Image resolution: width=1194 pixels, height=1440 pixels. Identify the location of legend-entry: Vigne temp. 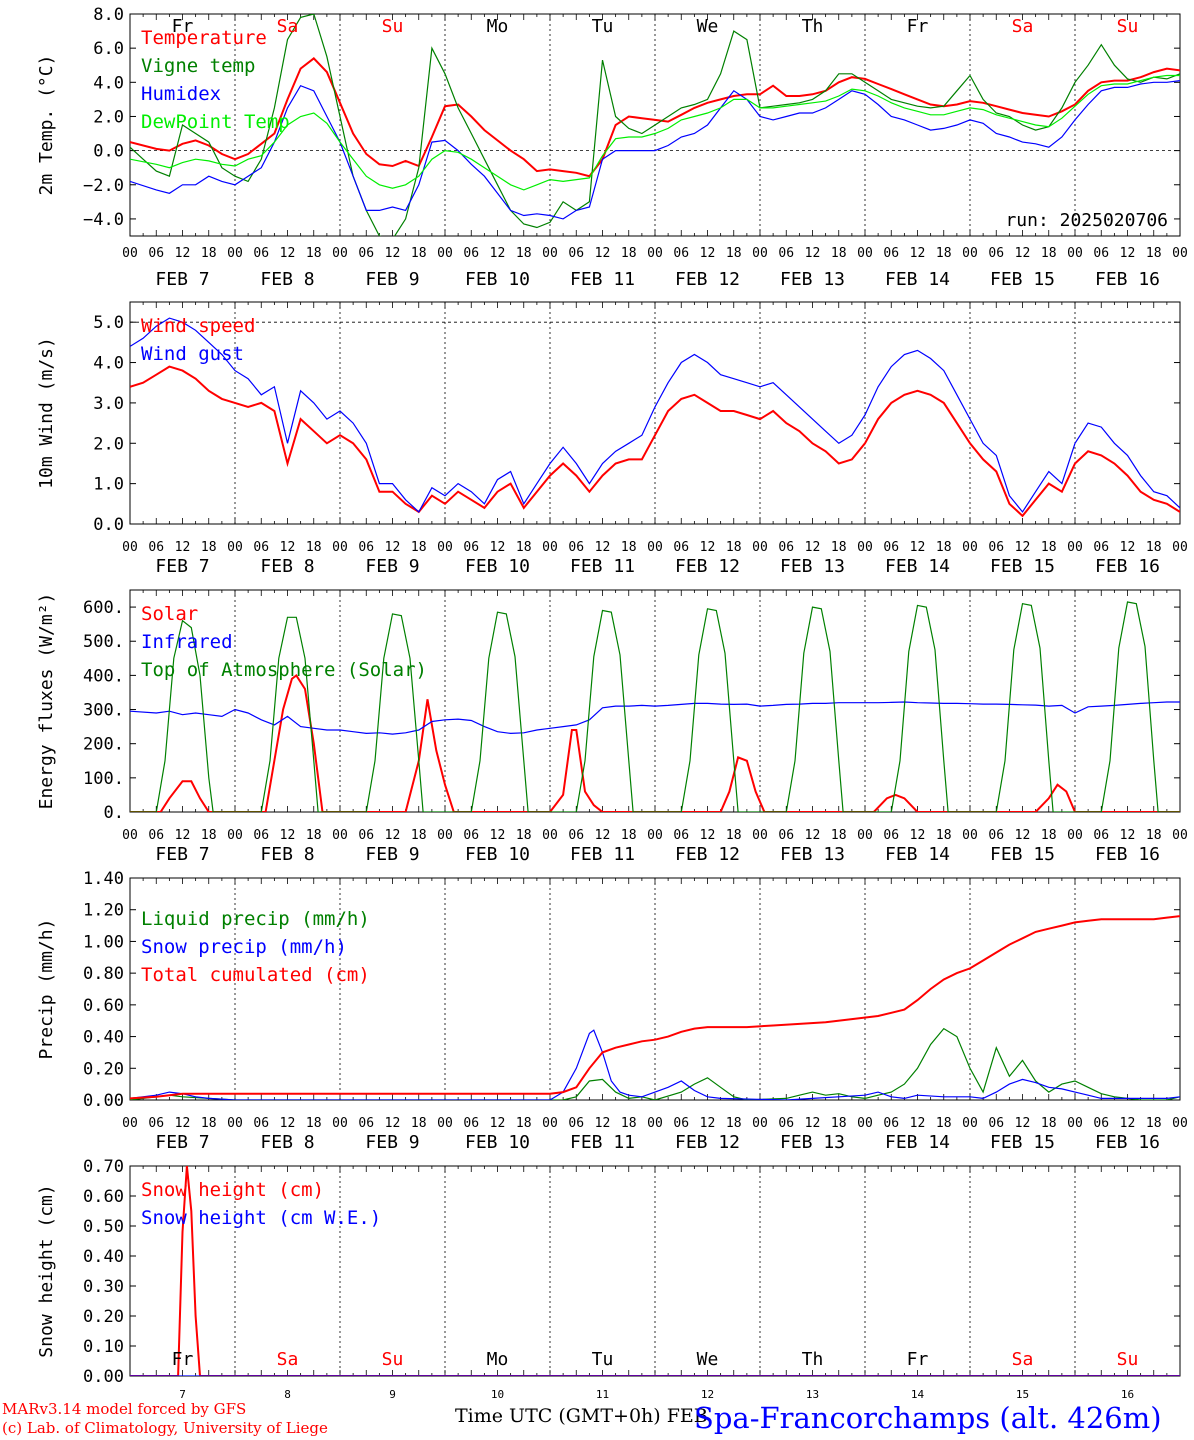
(198, 66).